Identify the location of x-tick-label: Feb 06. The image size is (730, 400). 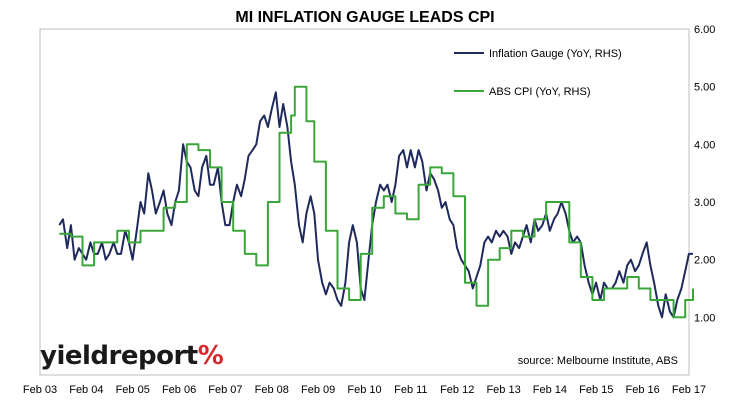
(179, 390).